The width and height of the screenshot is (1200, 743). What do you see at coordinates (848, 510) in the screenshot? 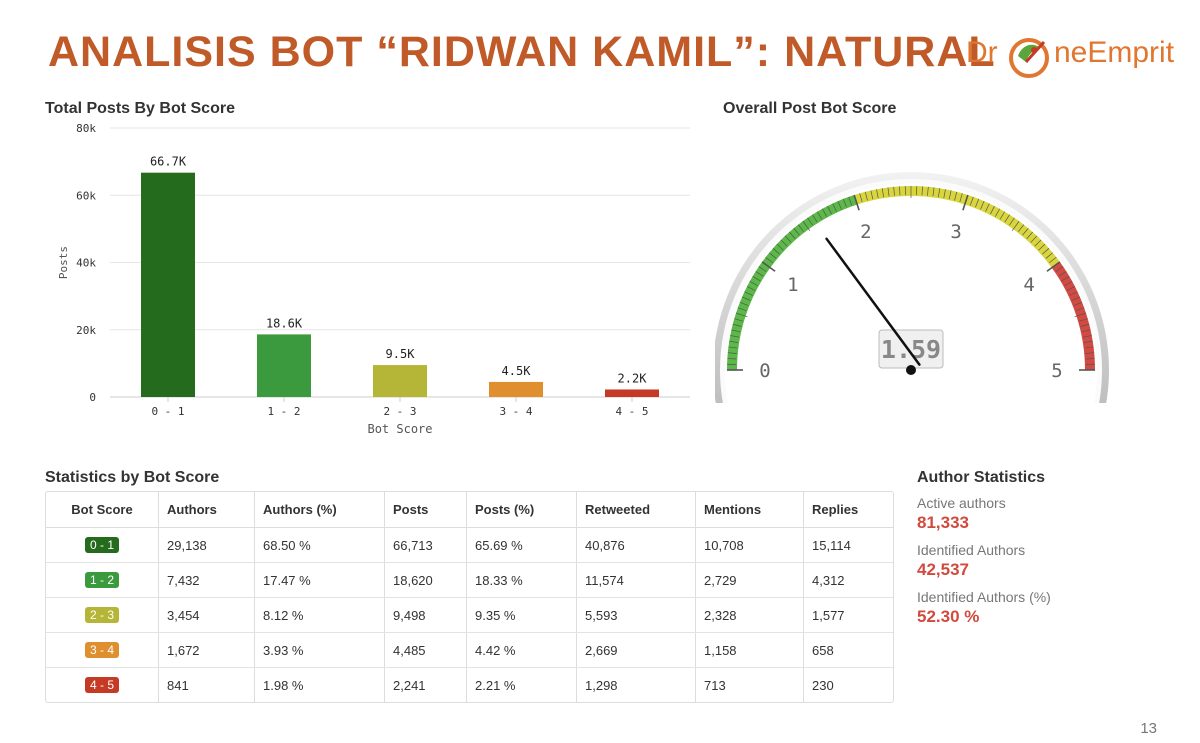
I see `col-replies: Replies` at bounding box center [848, 510].